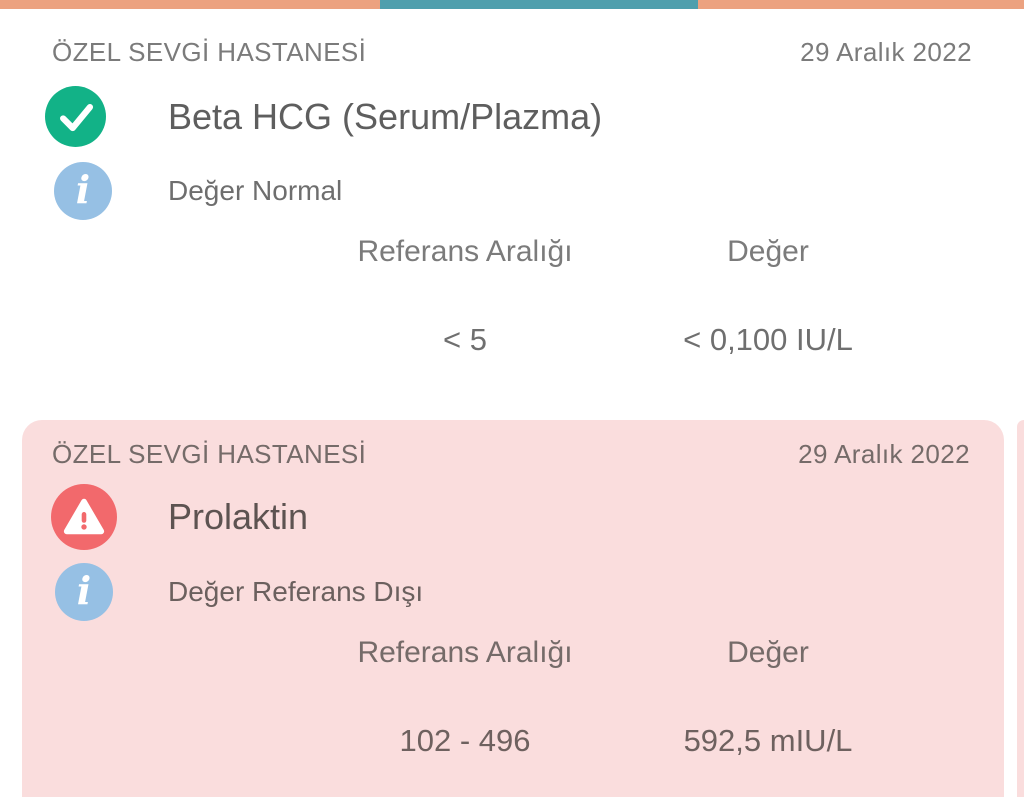 This screenshot has height=797, width=1024. What do you see at coordinates (512, 191) in the screenshot?
I see `status-row: i Değer Normal` at bounding box center [512, 191].